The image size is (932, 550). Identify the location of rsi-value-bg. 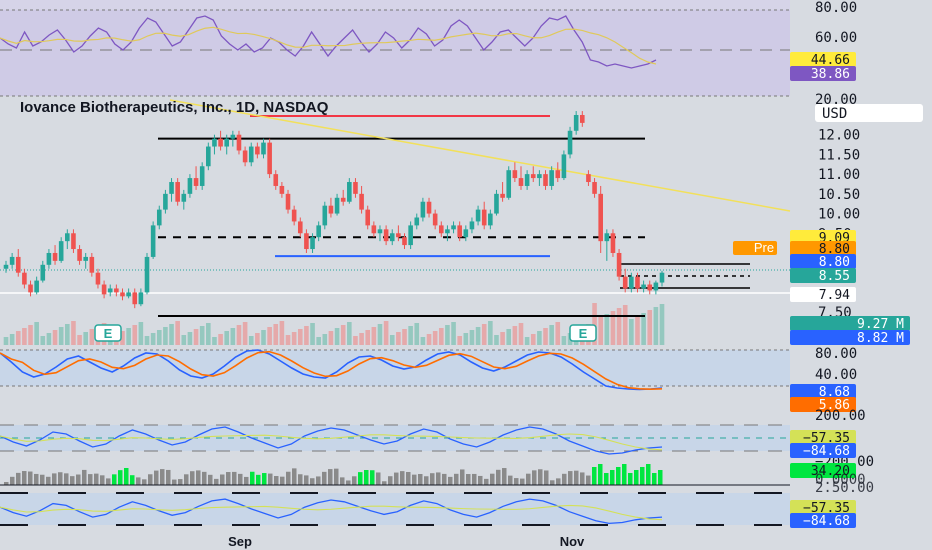
(823, 73).